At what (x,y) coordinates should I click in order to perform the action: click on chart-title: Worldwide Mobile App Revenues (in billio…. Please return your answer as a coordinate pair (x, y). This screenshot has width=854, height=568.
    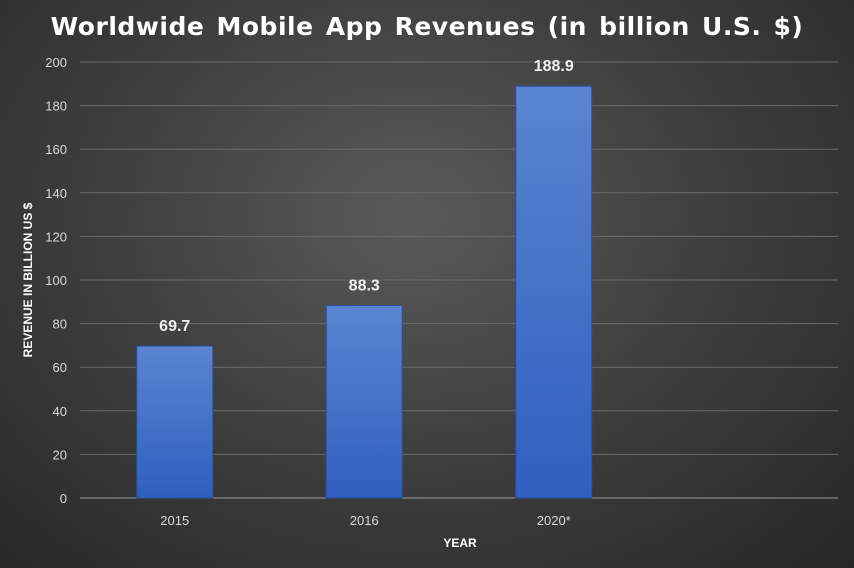
    Looking at the image, I should click on (427, 26).